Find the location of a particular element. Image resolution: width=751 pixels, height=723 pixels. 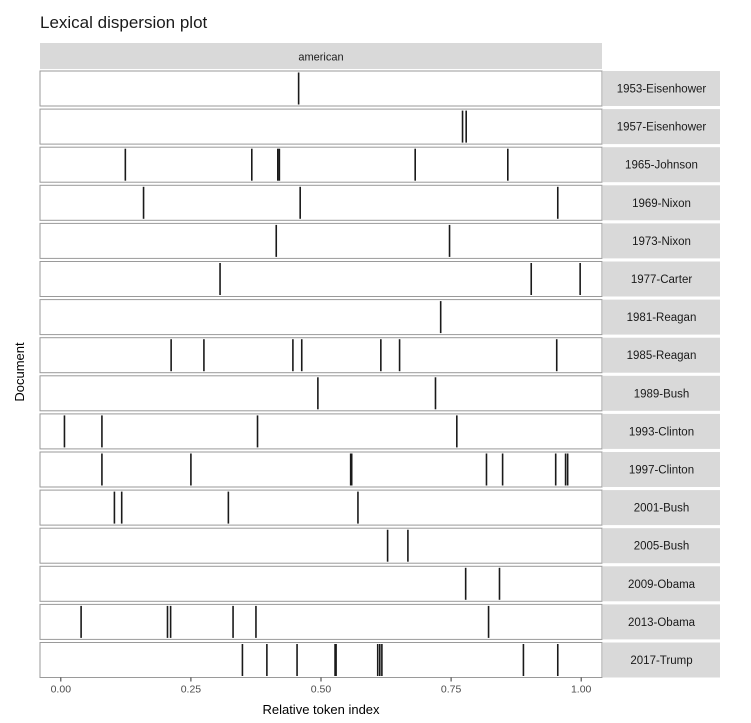

document-panel: 1993-Clinton is located at coordinates (379, 431).